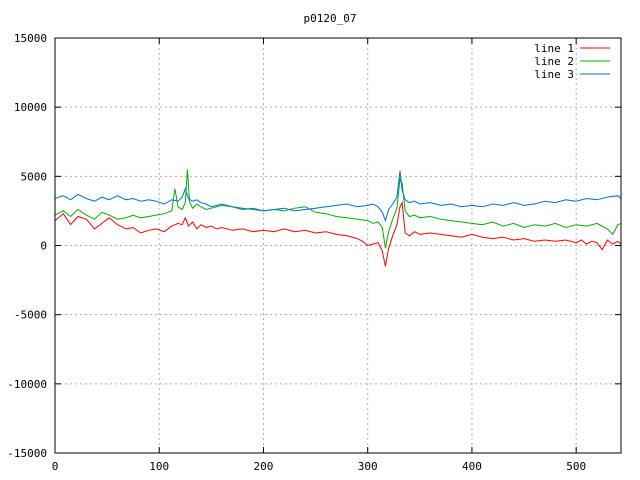 Image resolution: width=640 pixels, height=480 pixels. Describe the element at coordinates (368, 466) in the screenshot. I see `x-tick-label: 300` at that location.